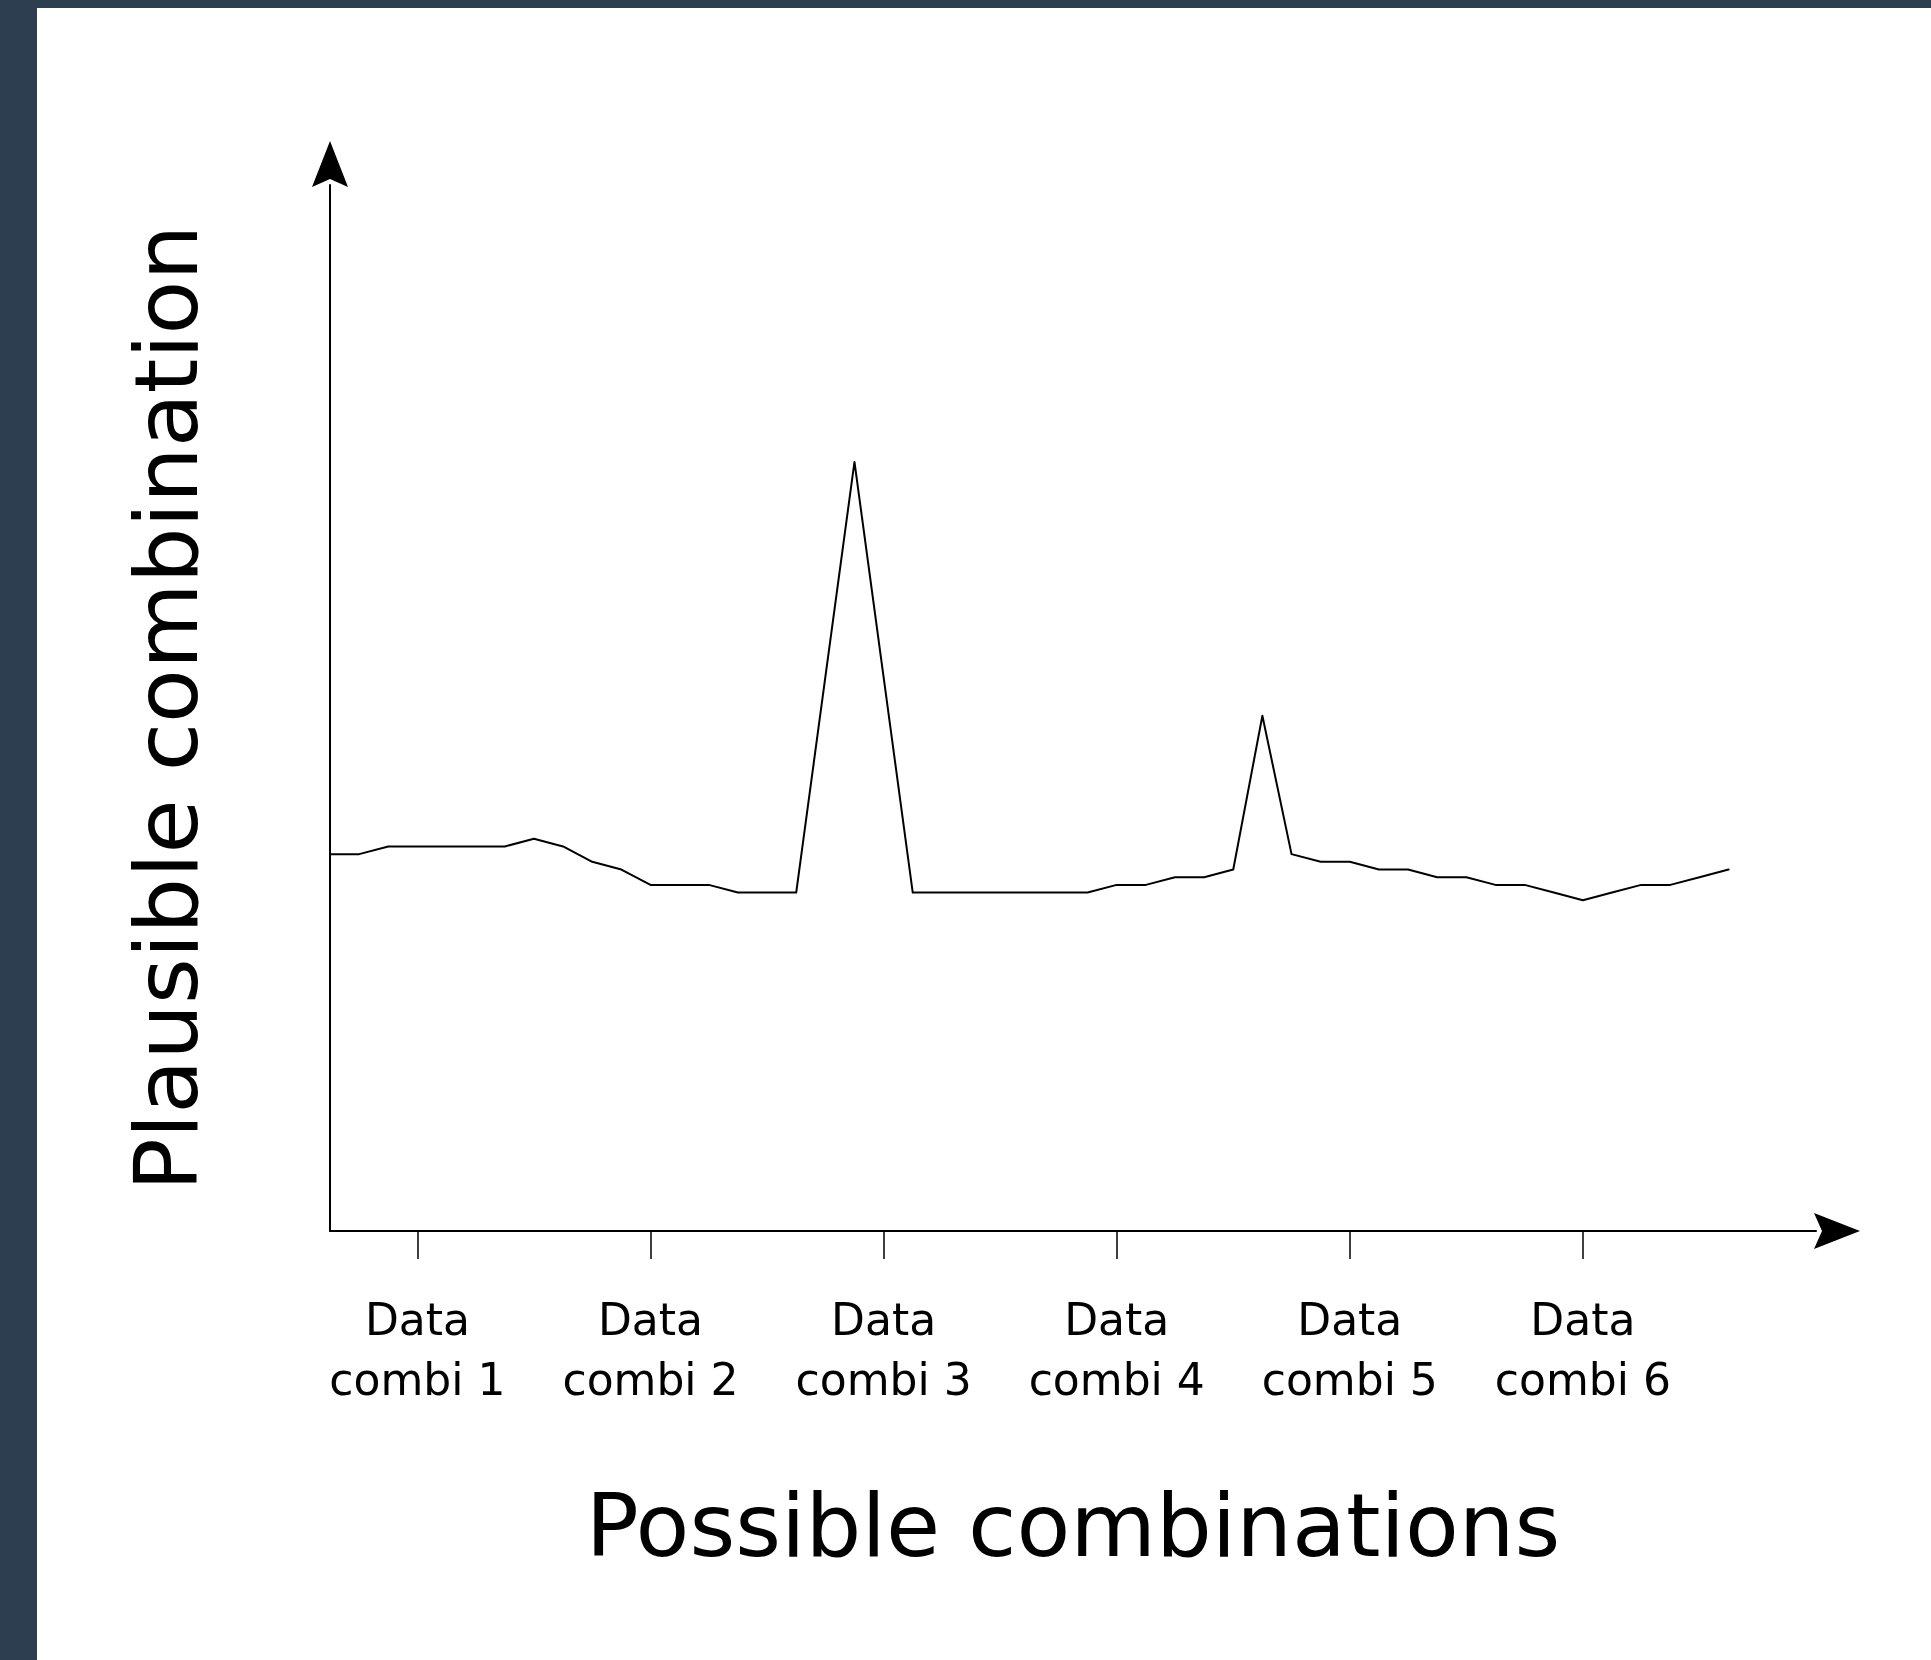  Describe the element at coordinates (883, 1349) in the screenshot. I see `x-tick-label: Data combi 3` at that location.